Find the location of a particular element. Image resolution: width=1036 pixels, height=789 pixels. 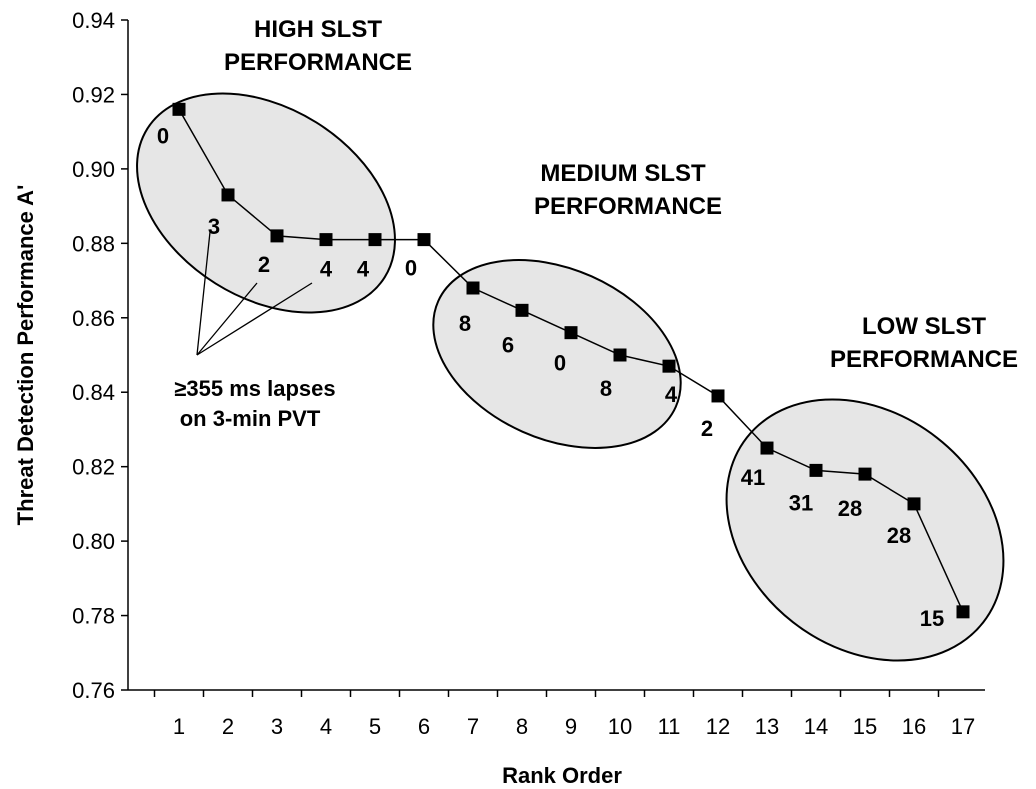

callout-line-2: on 3-min PVT is located at coordinates (250, 418).